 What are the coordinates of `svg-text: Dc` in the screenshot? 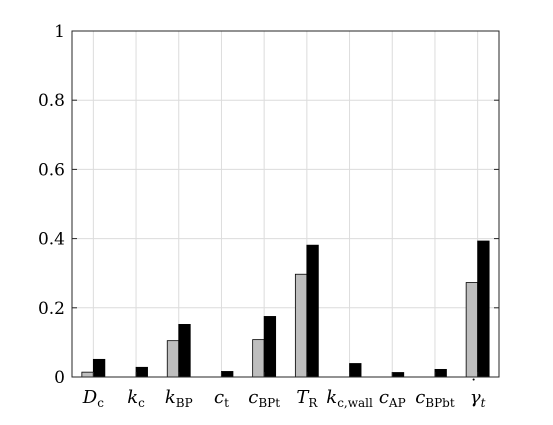 It's located at (93, 398).